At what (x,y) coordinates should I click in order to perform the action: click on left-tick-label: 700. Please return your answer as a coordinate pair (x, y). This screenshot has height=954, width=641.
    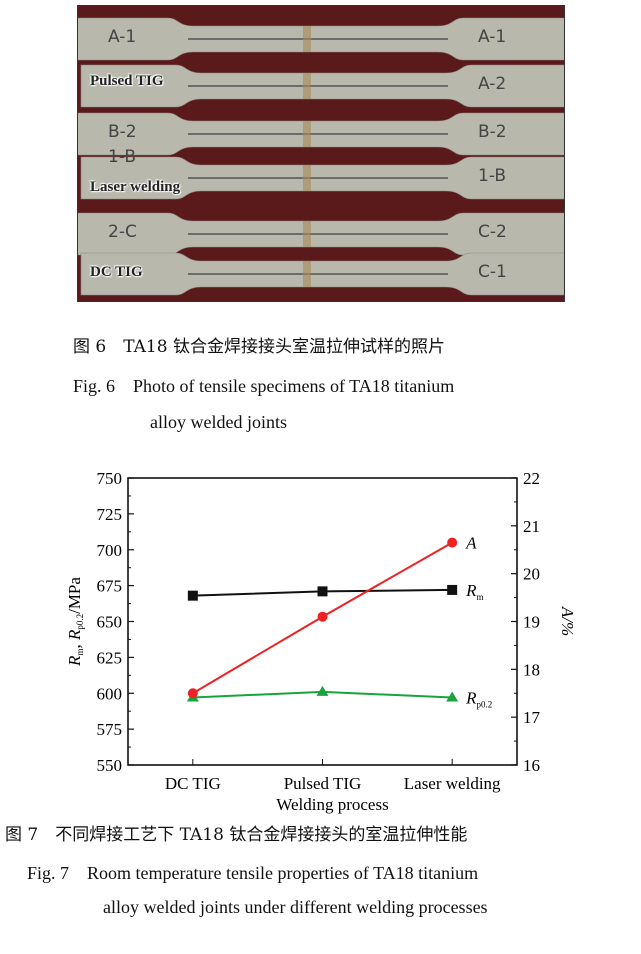
    Looking at the image, I should click on (110, 550).